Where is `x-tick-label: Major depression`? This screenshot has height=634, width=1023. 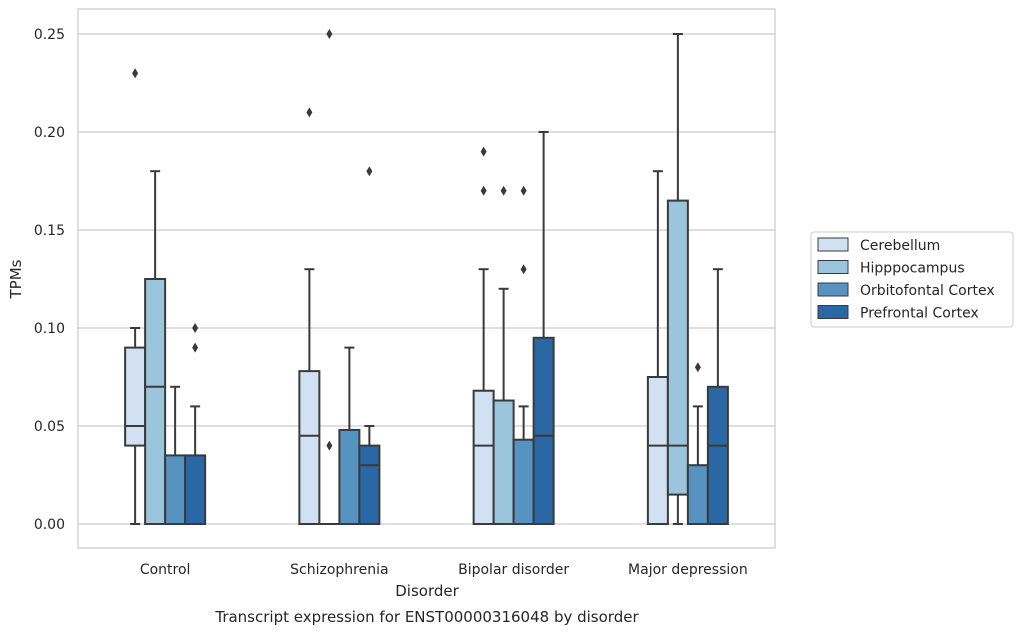
x-tick-label: Major depression is located at coordinates (688, 570).